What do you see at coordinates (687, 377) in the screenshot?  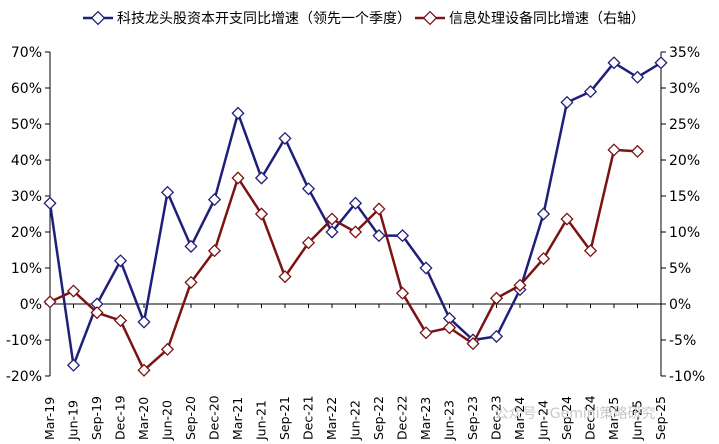 I see `y-tick-right-label: -10%` at bounding box center [687, 377].